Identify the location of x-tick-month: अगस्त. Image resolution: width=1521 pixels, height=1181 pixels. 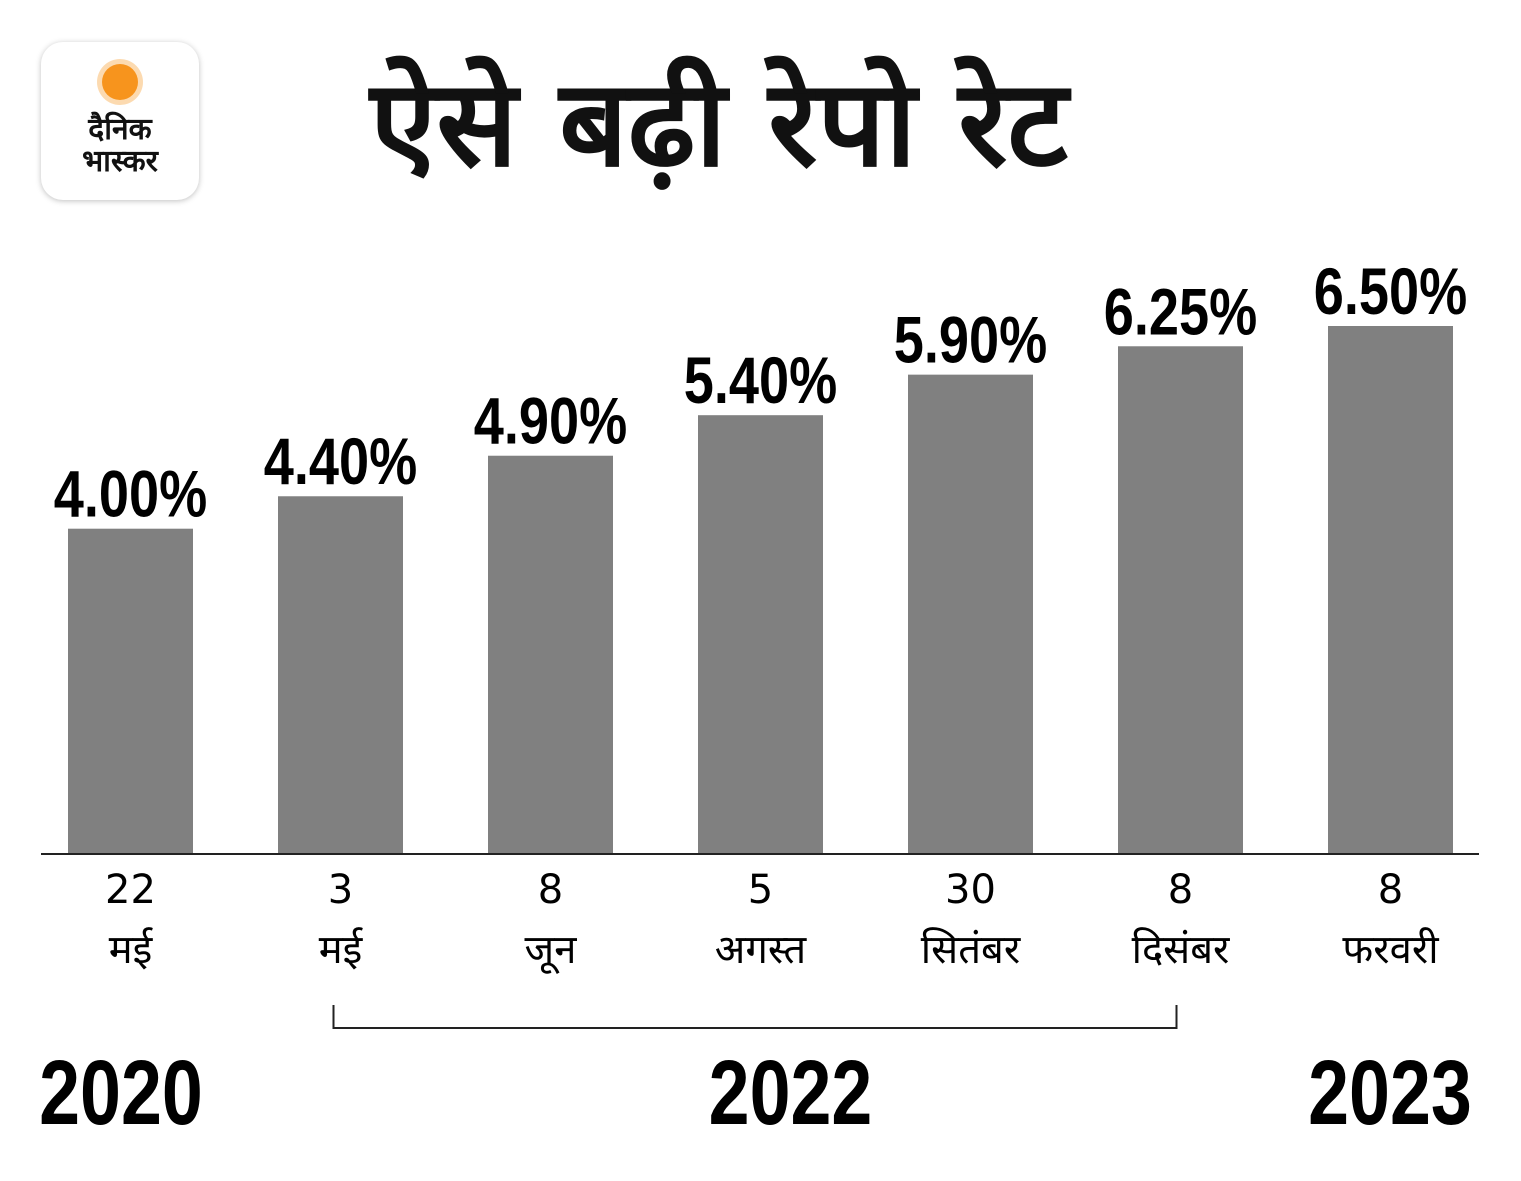
(761, 950).